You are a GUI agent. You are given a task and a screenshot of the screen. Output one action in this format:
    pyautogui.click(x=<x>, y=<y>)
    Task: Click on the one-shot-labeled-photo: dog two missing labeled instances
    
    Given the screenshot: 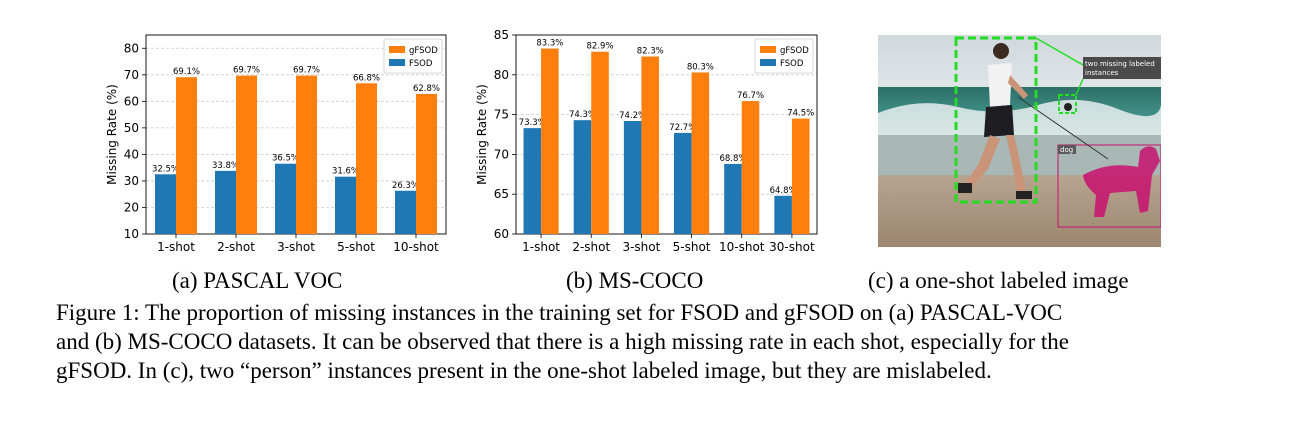 What is the action you would take?
    pyautogui.click(x=1019, y=141)
    